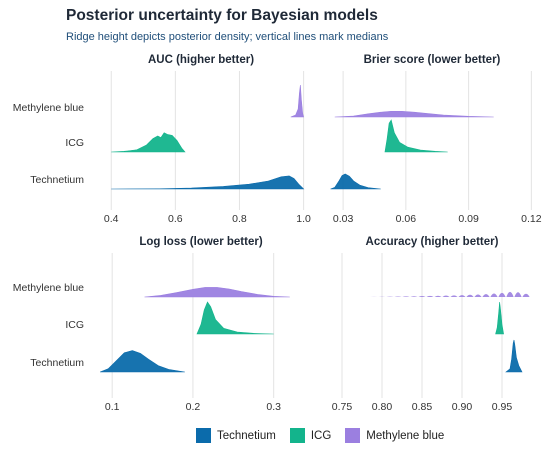 The image size is (550, 456). What do you see at coordinates (462, 407) in the screenshot?
I see `tick-label-accuracy-higher-better-3: 0.90` at bounding box center [462, 407].